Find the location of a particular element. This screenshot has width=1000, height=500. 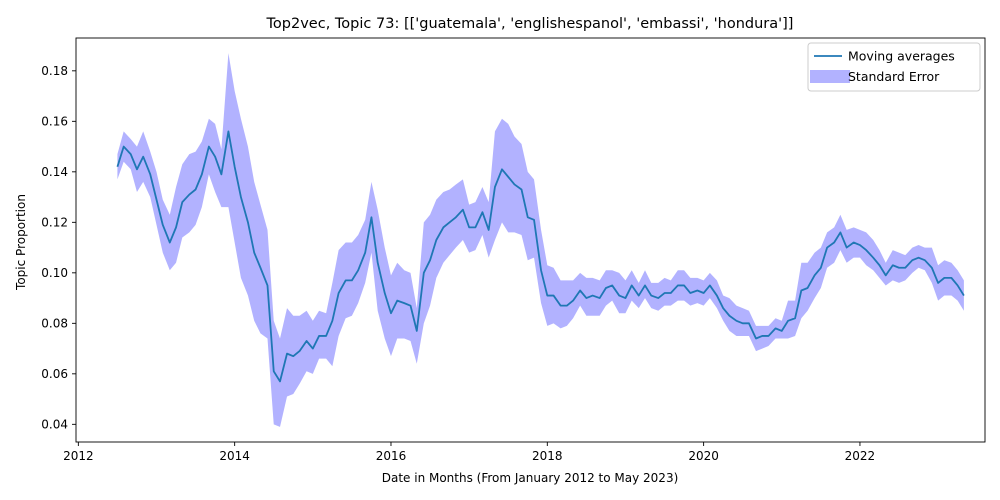

y-tick-label: 0.04 is located at coordinates (54, 424).